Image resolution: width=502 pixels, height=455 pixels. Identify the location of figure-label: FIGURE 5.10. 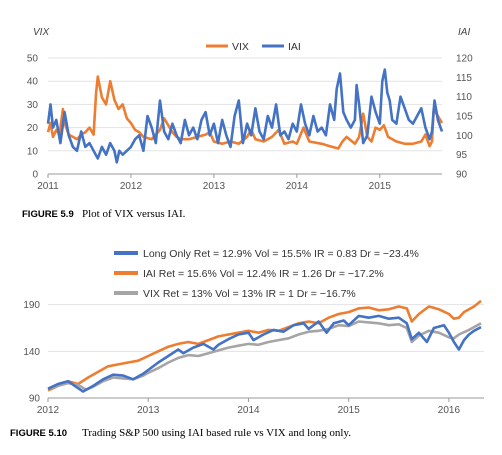
(38, 433).